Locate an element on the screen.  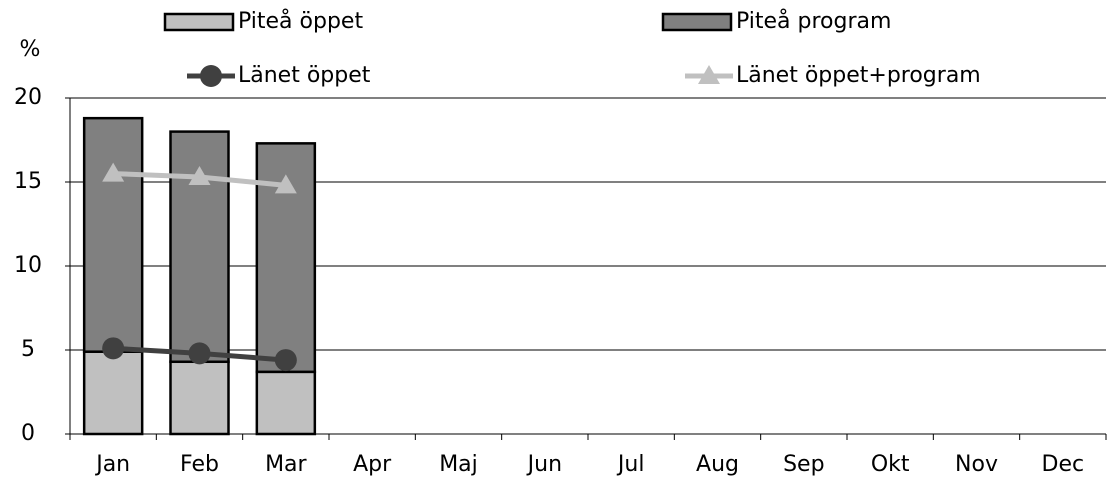
x-tick-label: Jul is located at coordinates (630, 464).